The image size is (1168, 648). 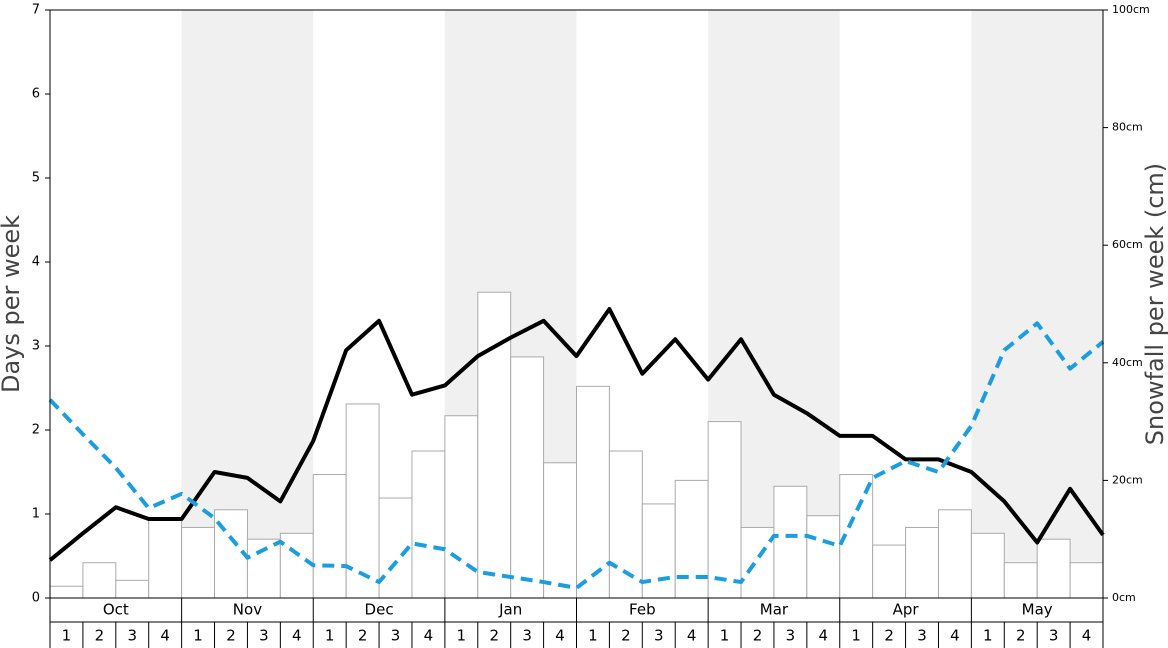 I want to click on y2-tick-label: 60cm, so click(x=1127, y=244).